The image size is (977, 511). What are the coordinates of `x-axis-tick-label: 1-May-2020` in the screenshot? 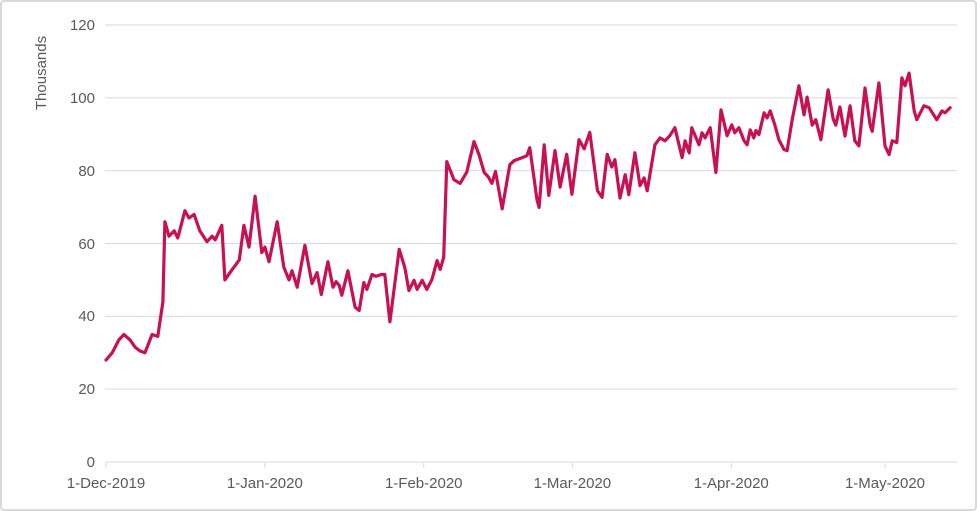 It's located at (885, 483).